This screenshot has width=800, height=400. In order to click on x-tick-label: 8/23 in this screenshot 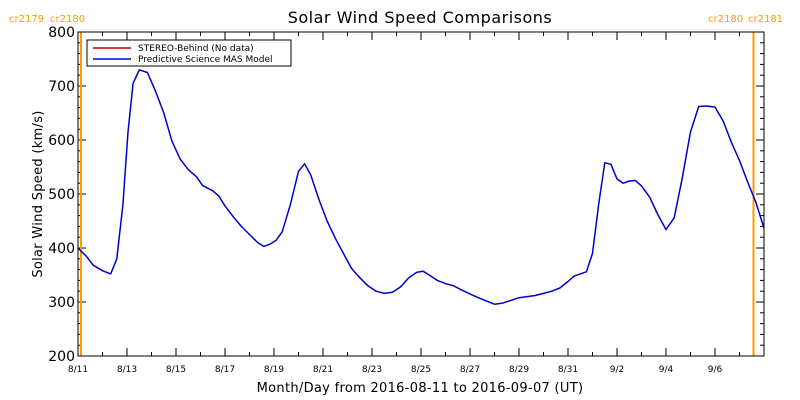, I will do `click(372, 370)`.